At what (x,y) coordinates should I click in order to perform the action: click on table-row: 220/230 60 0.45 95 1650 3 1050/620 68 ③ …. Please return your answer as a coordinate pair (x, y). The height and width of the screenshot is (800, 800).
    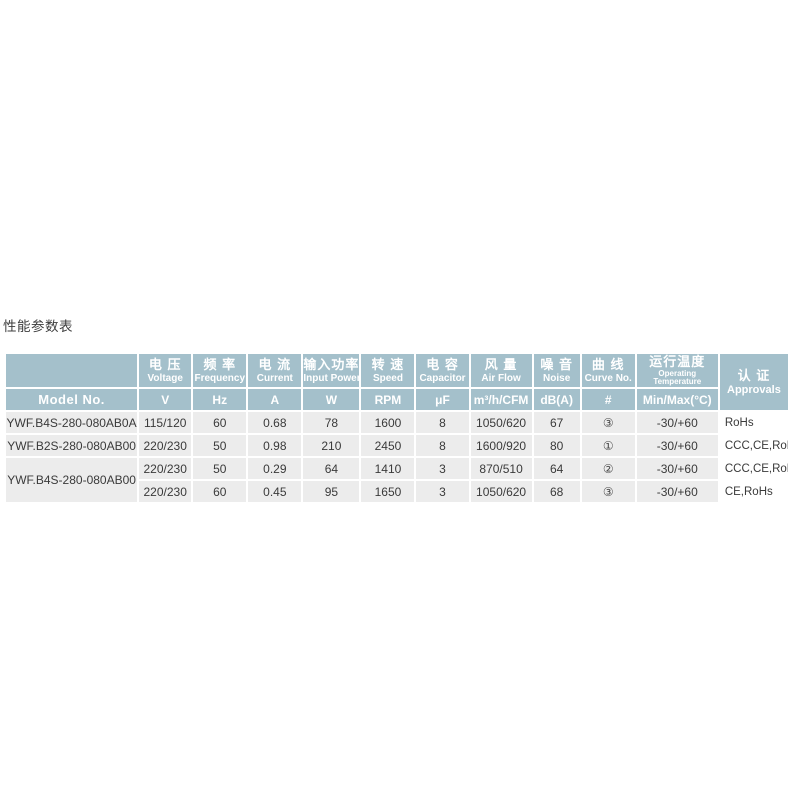
    Looking at the image, I should click on (397, 492).